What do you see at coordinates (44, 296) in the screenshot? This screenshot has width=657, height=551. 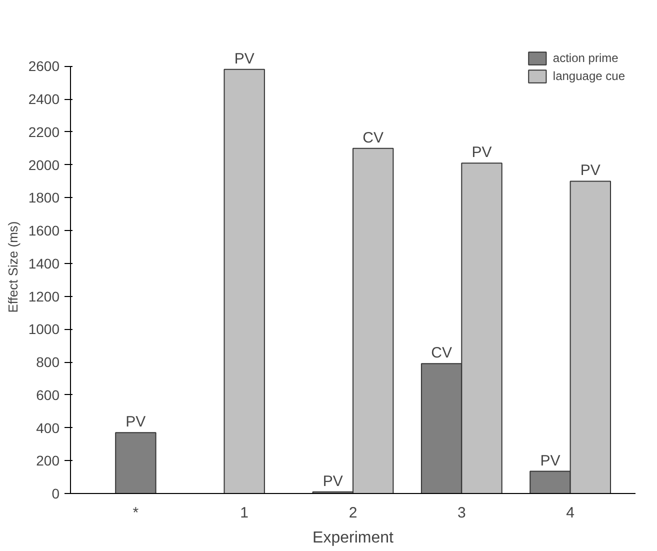 I see `y-tick-label: 1200` at bounding box center [44, 296].